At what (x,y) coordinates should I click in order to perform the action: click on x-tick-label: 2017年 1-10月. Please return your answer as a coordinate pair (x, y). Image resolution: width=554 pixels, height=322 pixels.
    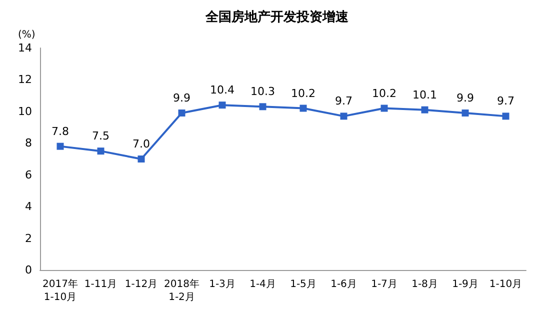
    Looking at the image, I should click on (60, 290).